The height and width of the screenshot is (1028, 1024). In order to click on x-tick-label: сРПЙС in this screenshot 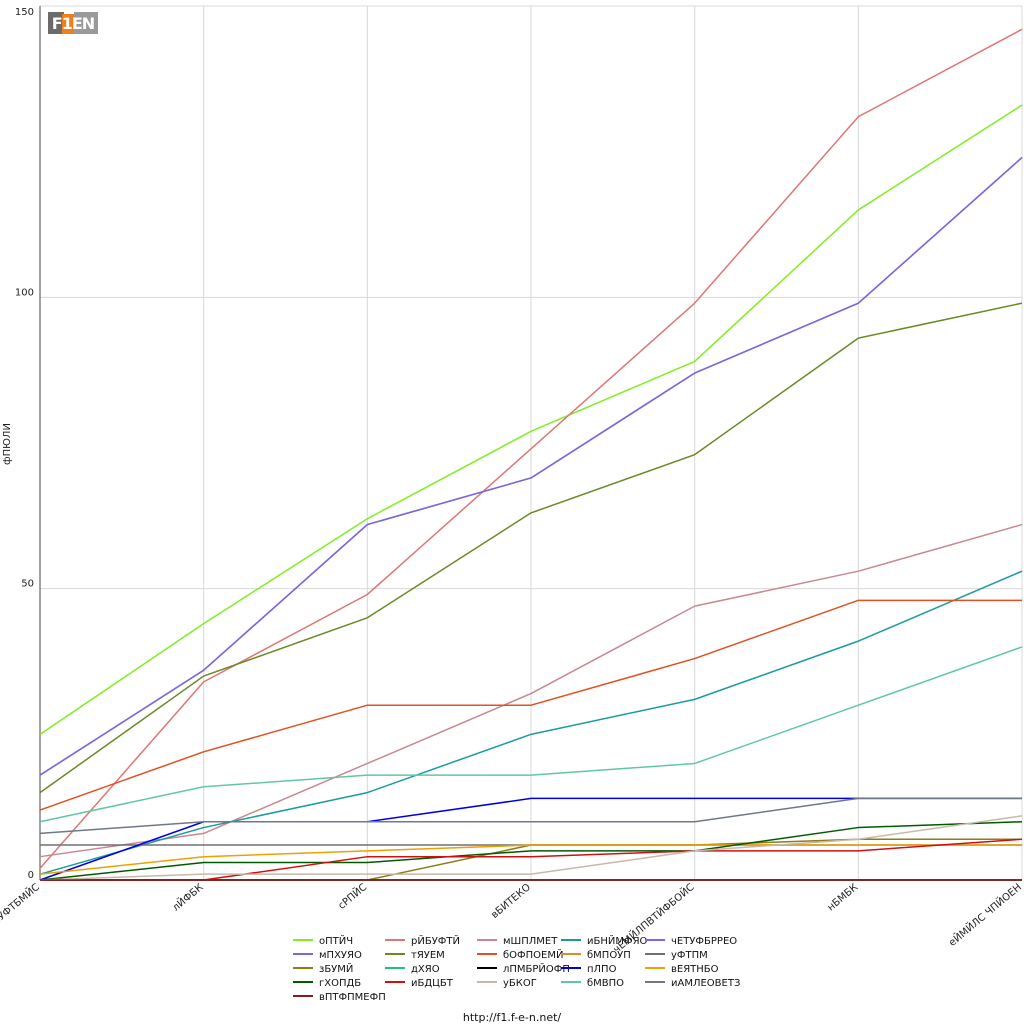, I will do `click(352, 896)`.